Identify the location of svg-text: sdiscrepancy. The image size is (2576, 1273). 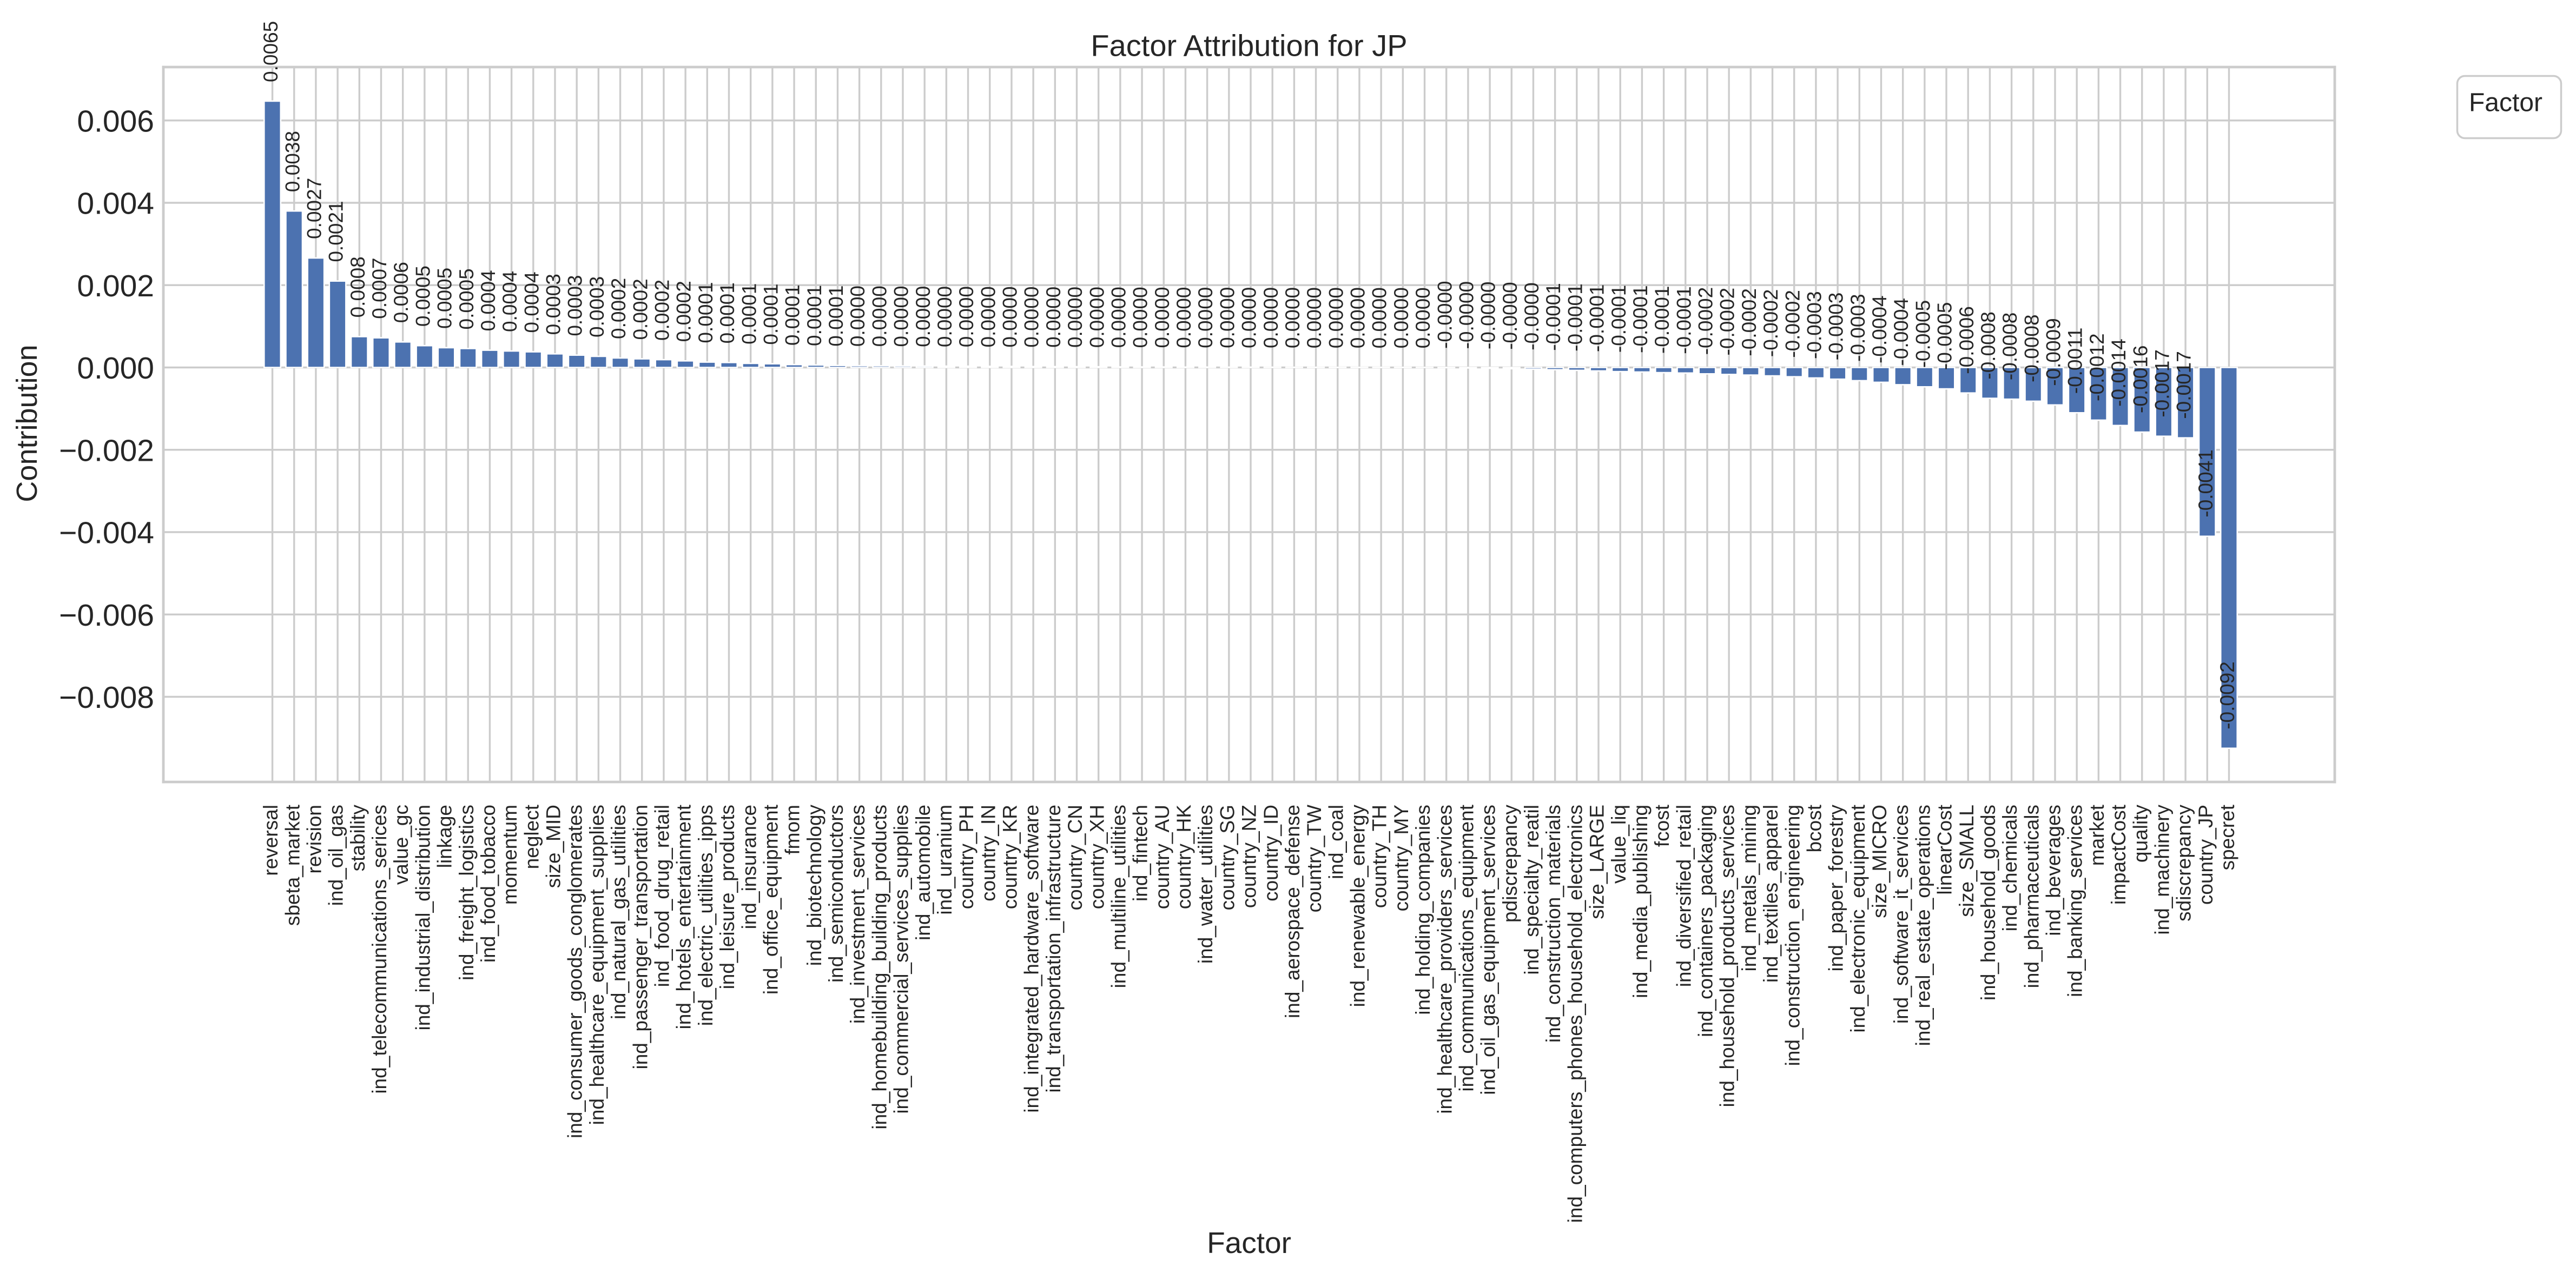
(2184, 862).